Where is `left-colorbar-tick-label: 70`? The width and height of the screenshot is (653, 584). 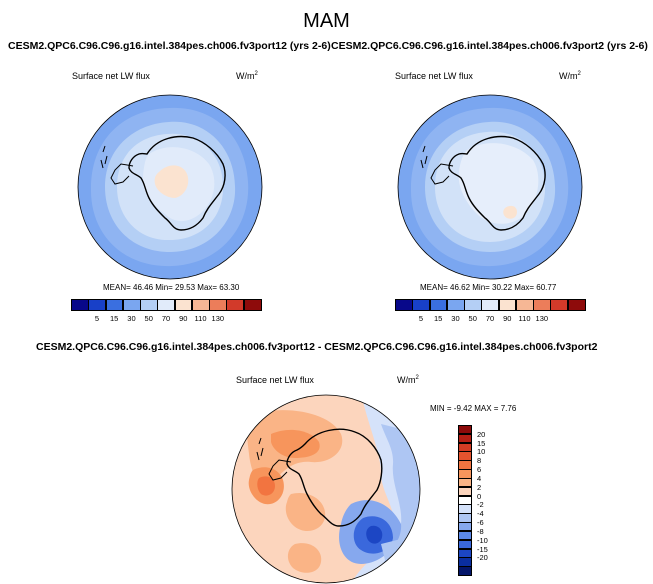 left-colorbar-tick-label: 70 is located at coordinates (166, 318).